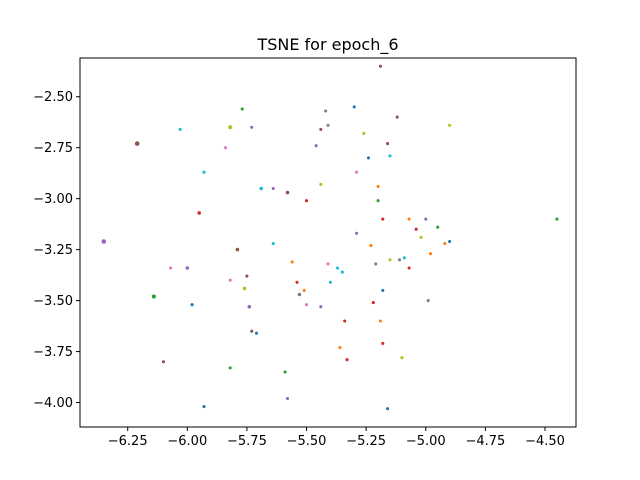 The height and width of the screenshot is (480, 640). Describe the element at coordinates (247, 441) in the screenshot. I see `x-tick-label: −5.75` at that location.